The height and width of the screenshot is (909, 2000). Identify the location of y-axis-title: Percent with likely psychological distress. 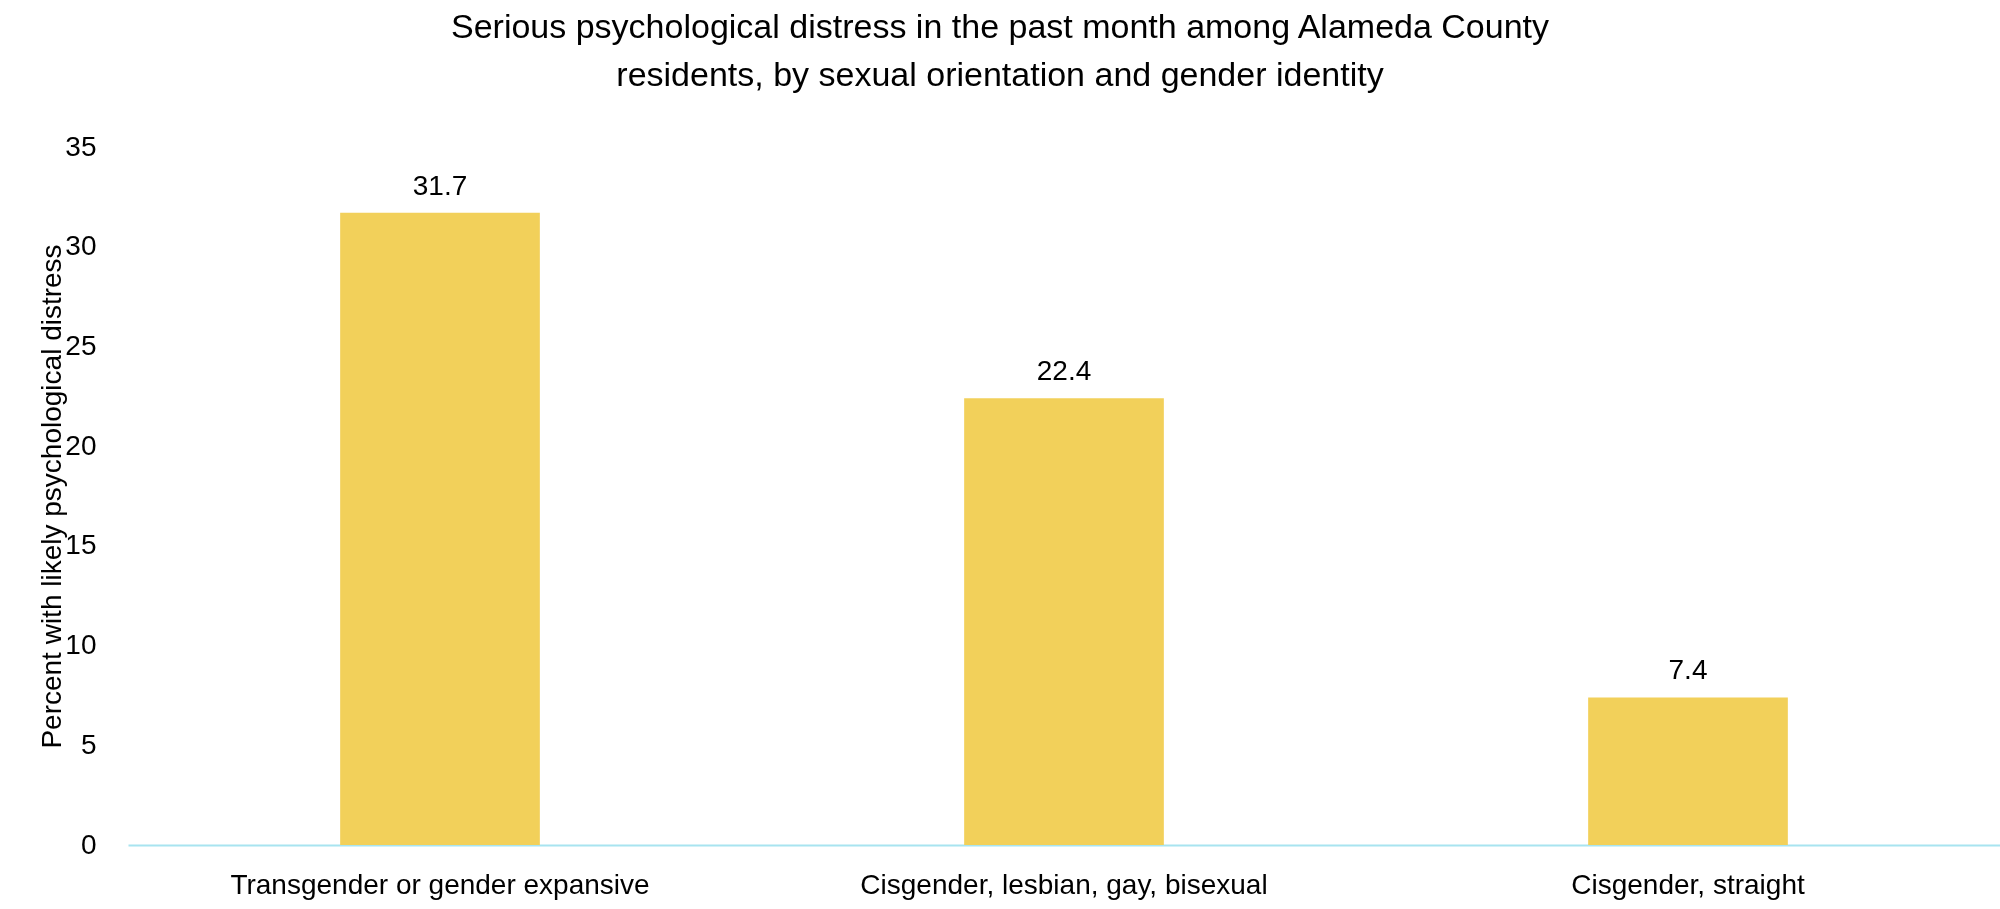
(51, 496).